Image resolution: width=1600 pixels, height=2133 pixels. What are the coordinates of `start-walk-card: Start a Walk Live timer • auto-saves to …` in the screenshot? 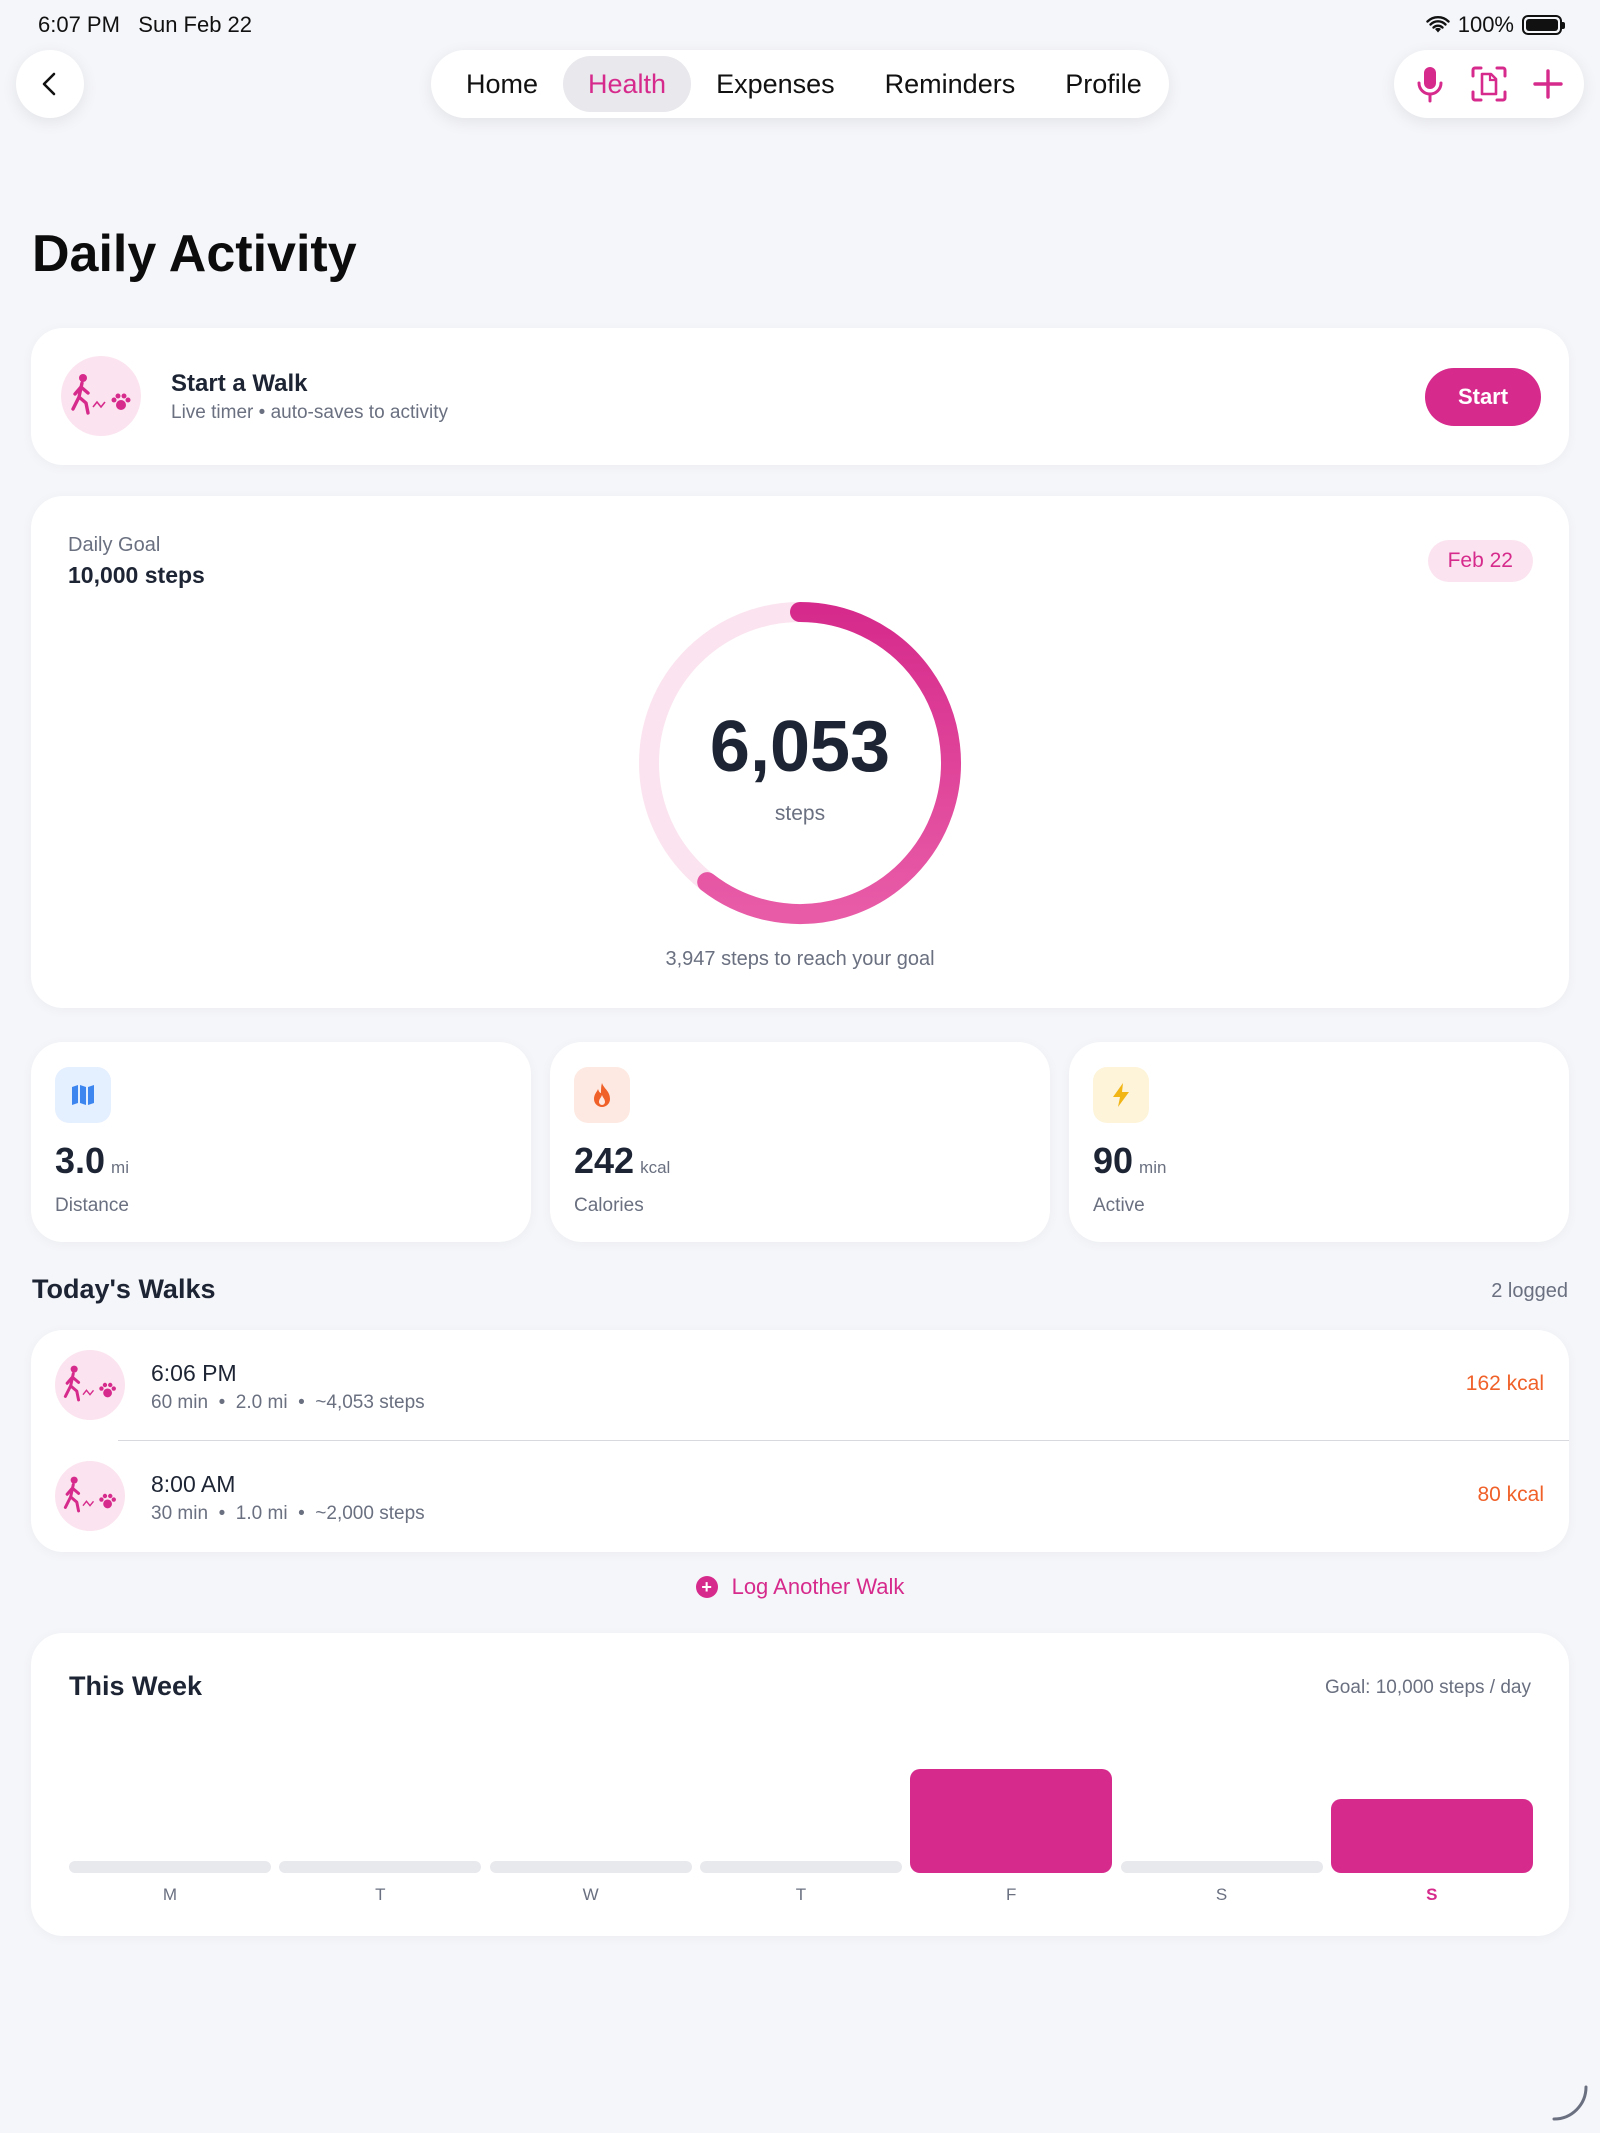 It's located at (800, 396).